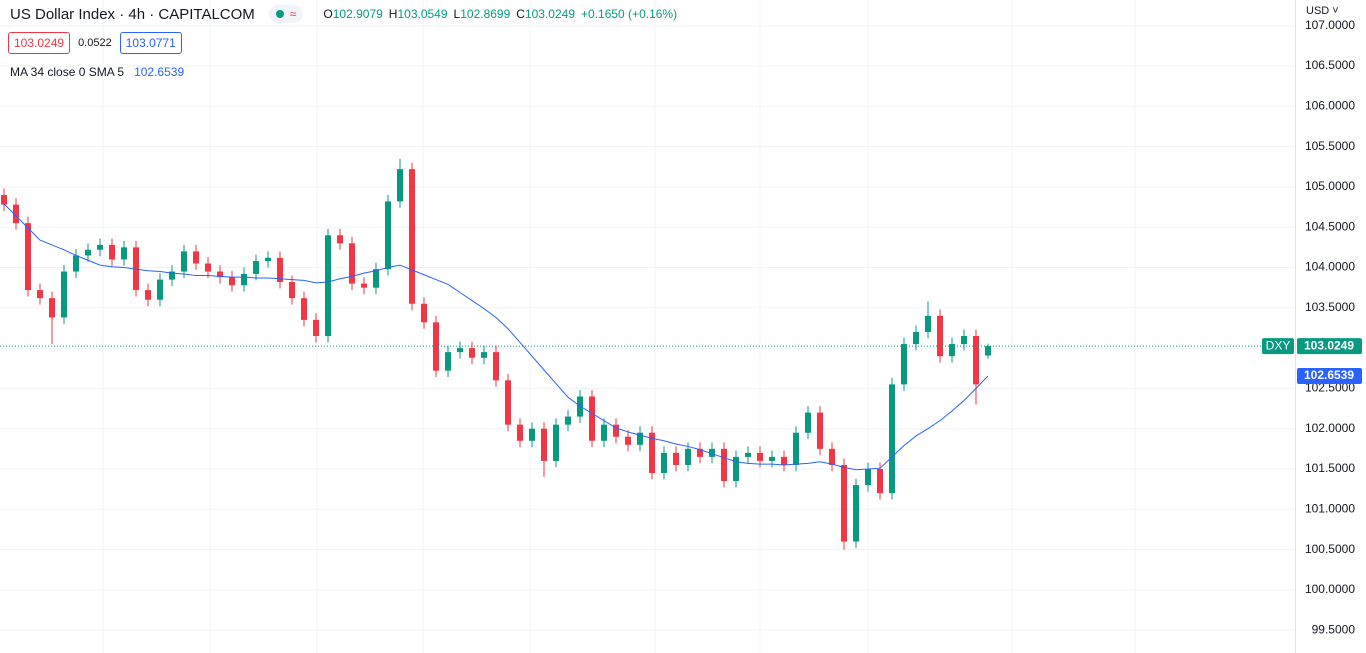 The width and height of the screenshot is (1366, 653). I want to click on y-tick-label: 107.0000, so click(1330, 25).